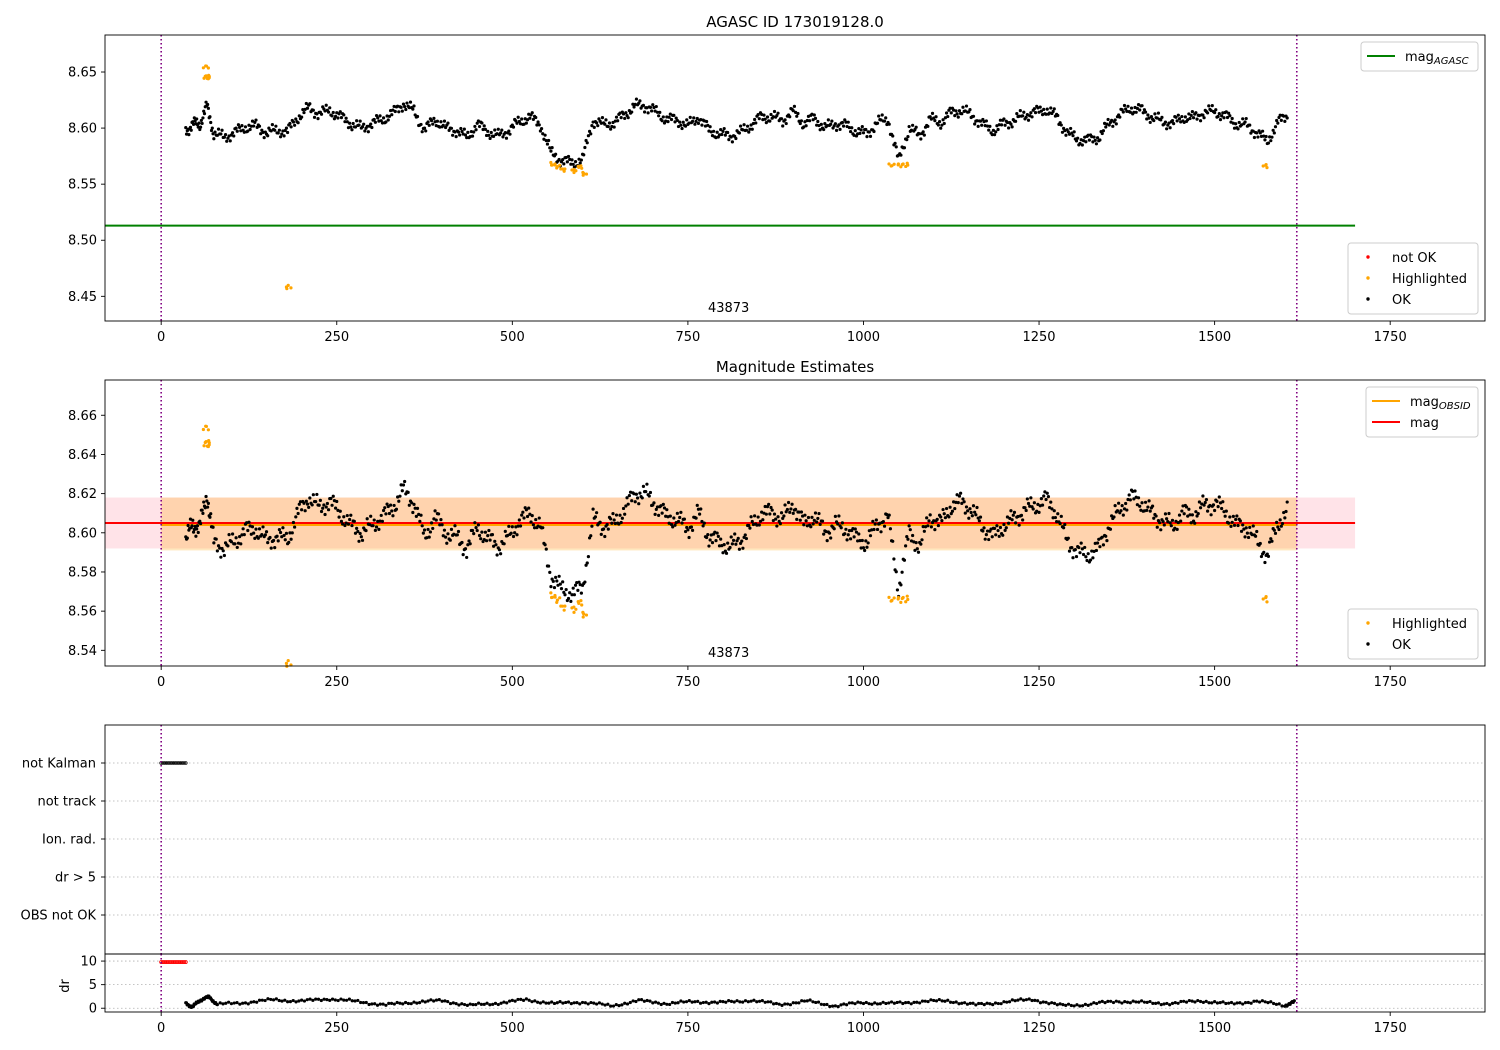  I want to click on x-tick-label-1-3: 750, so click(687, 682).